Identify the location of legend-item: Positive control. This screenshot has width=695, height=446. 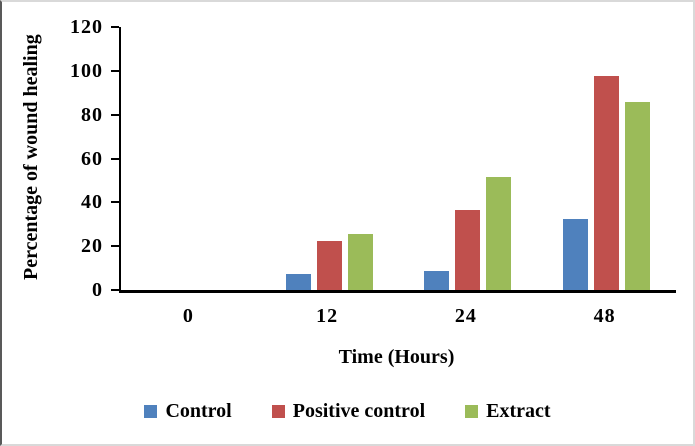
(348, 411).